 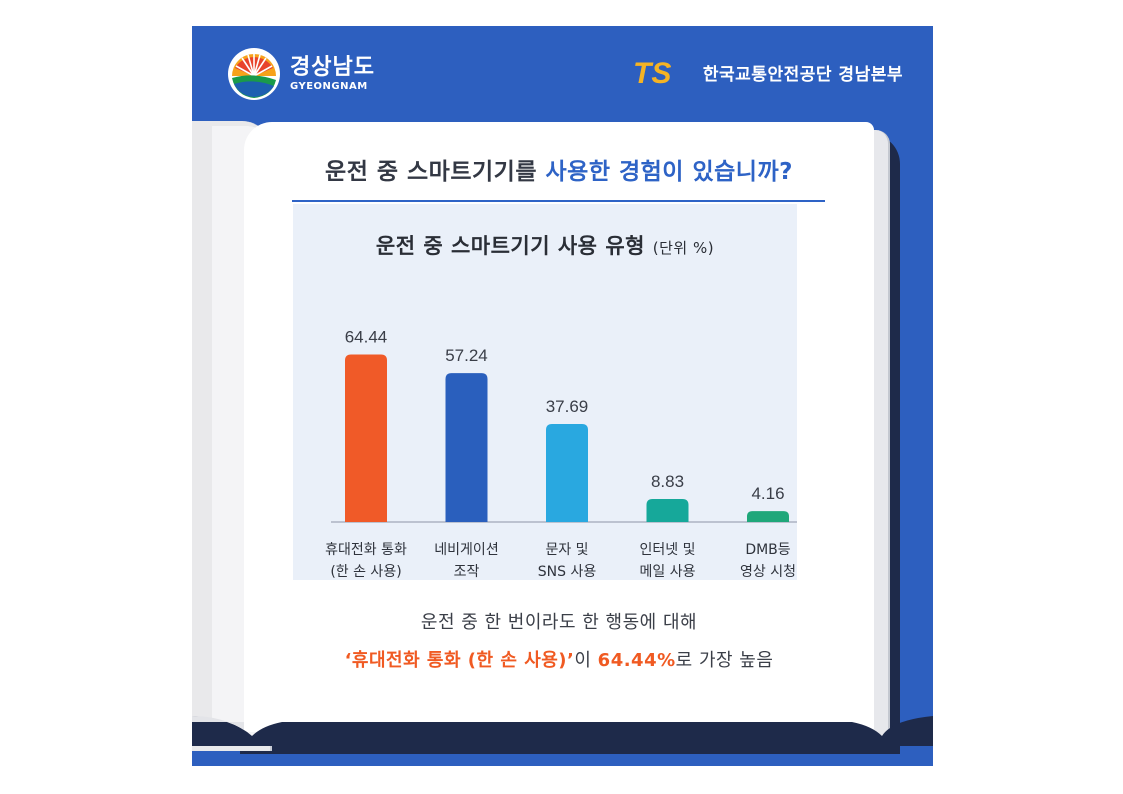 What do you see at coordinates (567, 406) in the screenshot?
I see `bar-value-label-2: 37.69` at bounding box center [567, 406].